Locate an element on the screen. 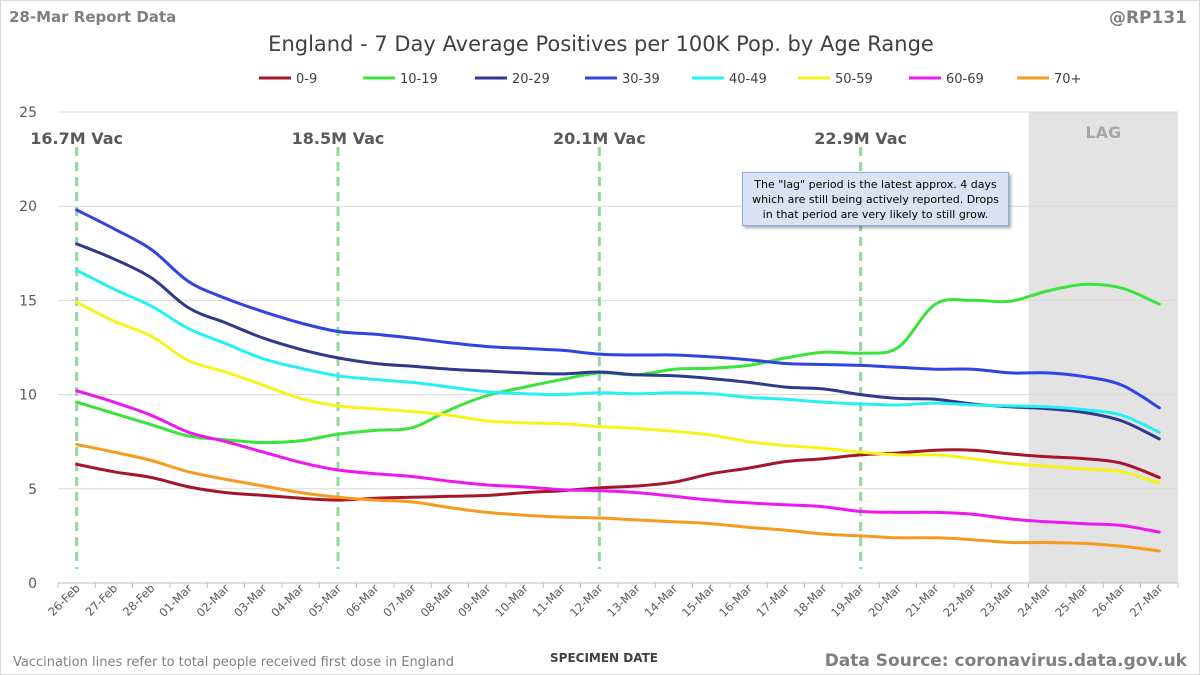 This screenshot has height=675, width=1200. vaccination-label: 18.5M Vac is located at coordinates (338, 138).